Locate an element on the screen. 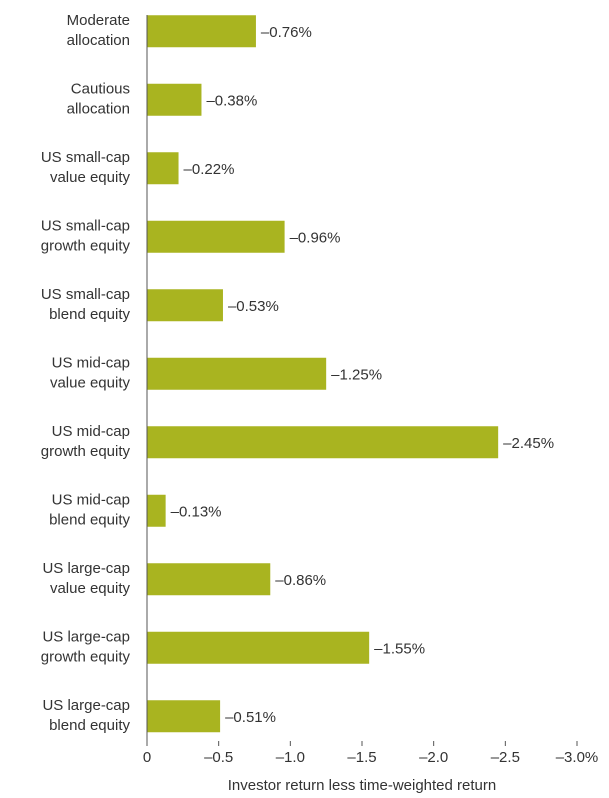 The image size is (609, 798). value-label: –2.45% is located at coordinates (528, 443).